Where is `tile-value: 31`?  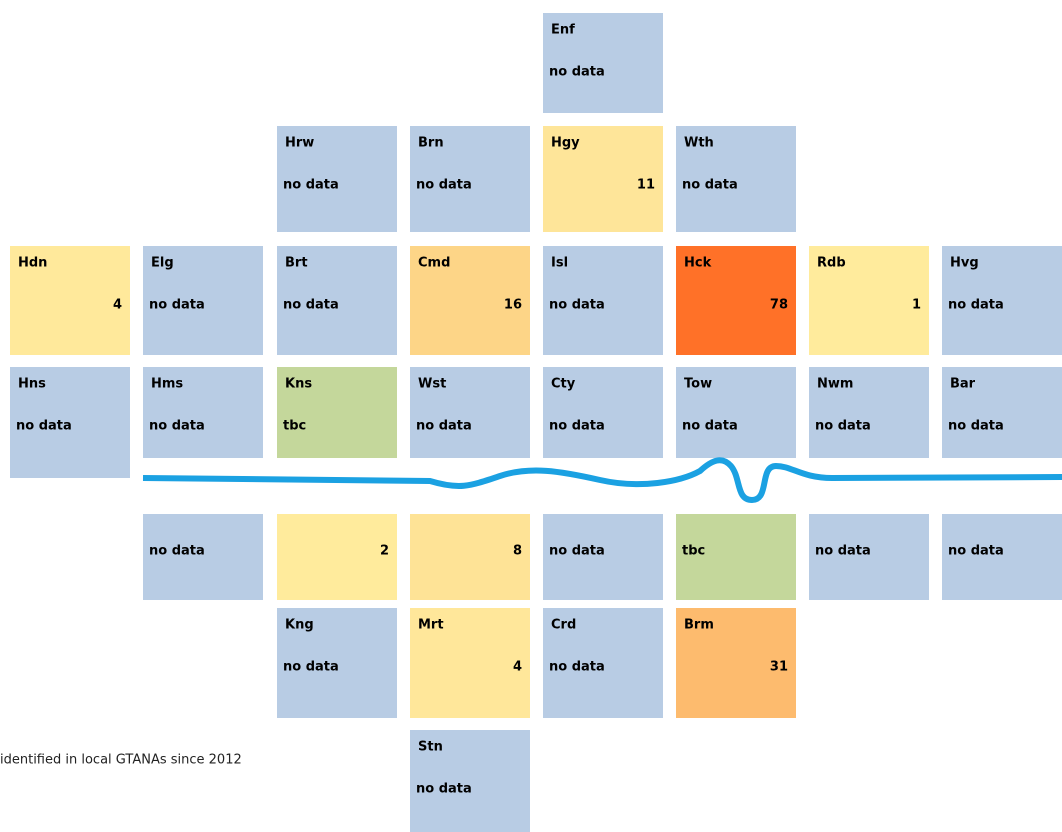
tile-value: 31 is located at coordinates (779, 667).